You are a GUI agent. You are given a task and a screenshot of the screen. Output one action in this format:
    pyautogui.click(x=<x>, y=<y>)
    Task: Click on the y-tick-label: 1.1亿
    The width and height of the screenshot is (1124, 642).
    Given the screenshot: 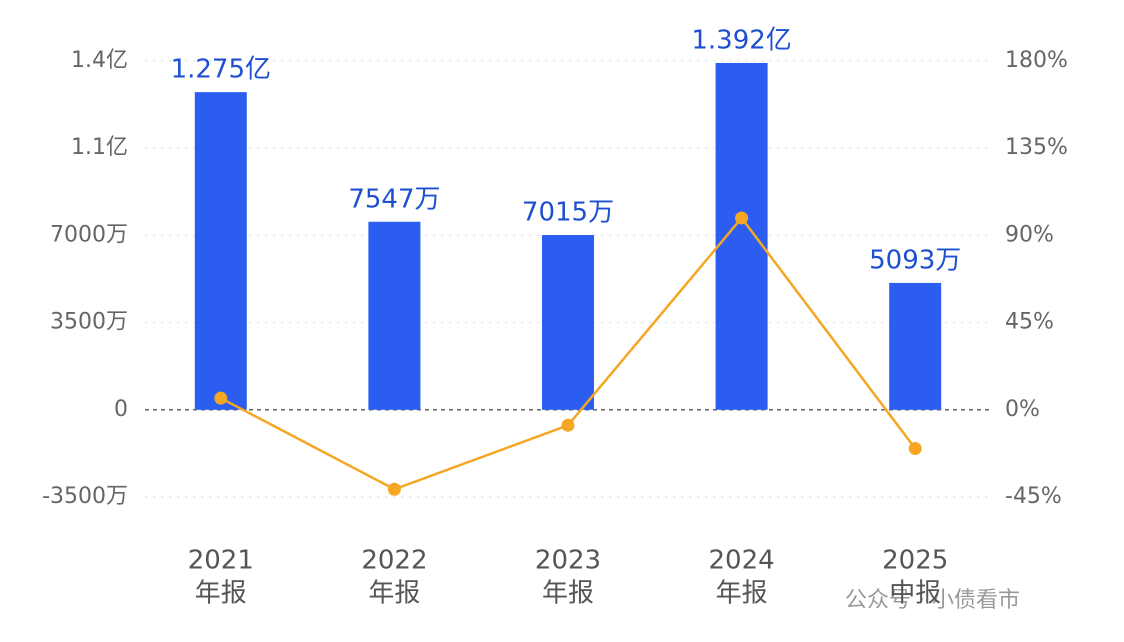 What is the action you would take?
    pyautogui.click(x=99, y=147)
    